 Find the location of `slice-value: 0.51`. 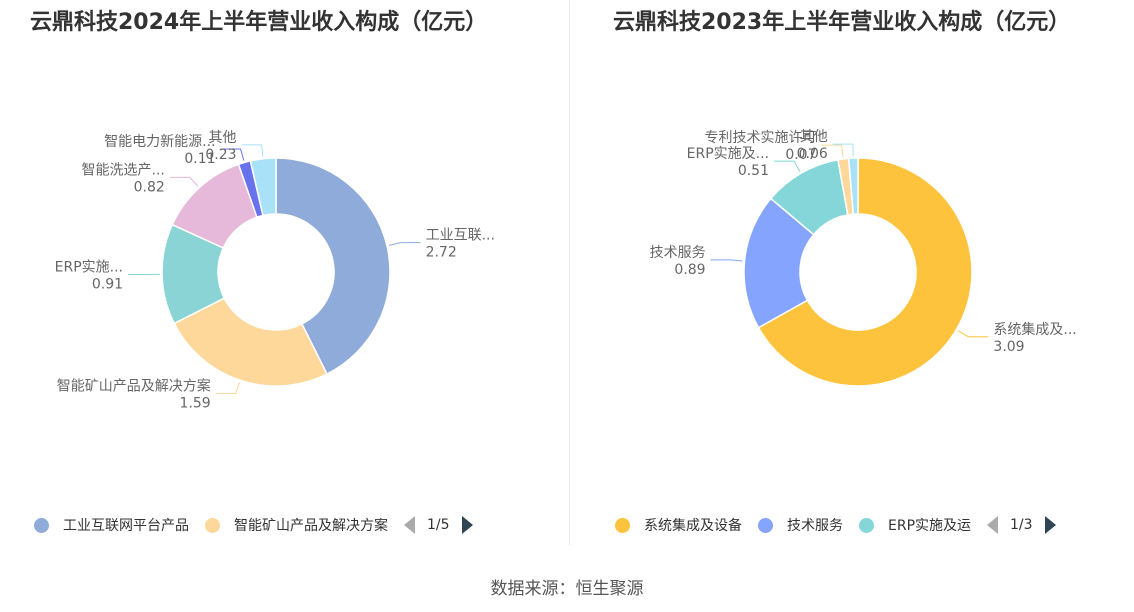

slice-value: 0.51 is located at coordinates (753, 171).